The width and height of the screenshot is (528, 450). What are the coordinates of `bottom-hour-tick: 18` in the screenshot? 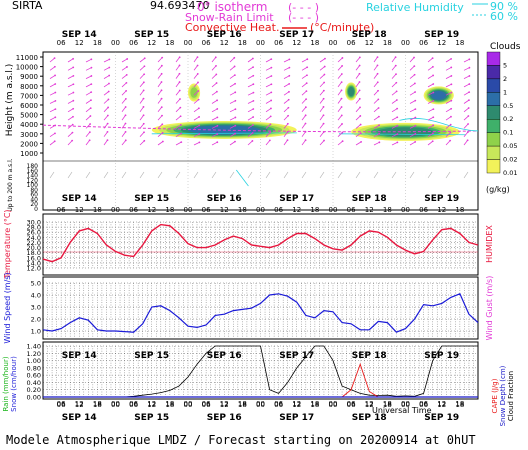 It's located at (97, 405).